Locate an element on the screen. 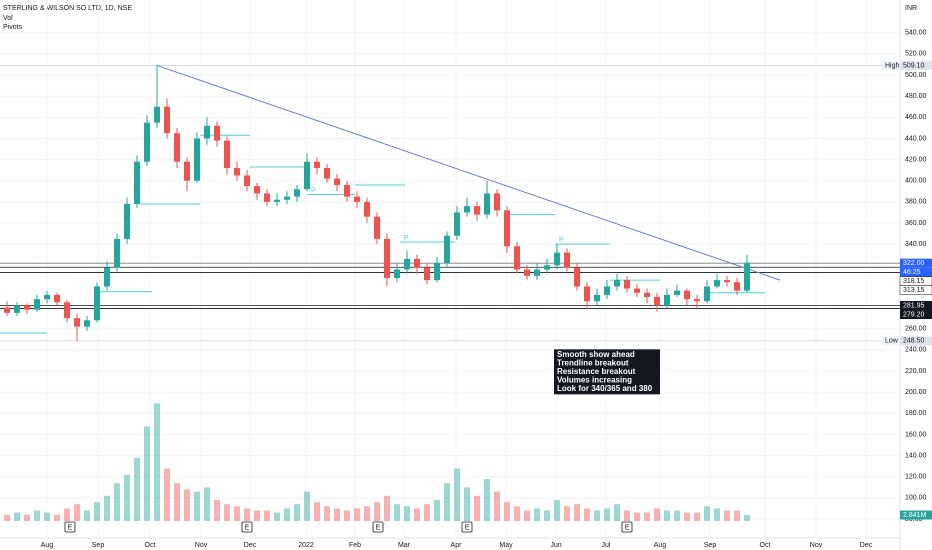 This screenshot has width=932, height=550. price-label: 281.95 is located at coordinates (914, 305).